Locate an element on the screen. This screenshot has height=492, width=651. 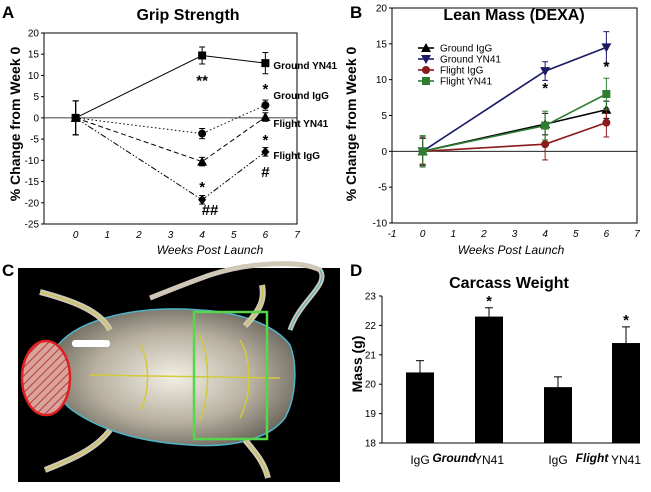
chart-title: Lean Mass (DEXA) is located at coordinates (513, 15).